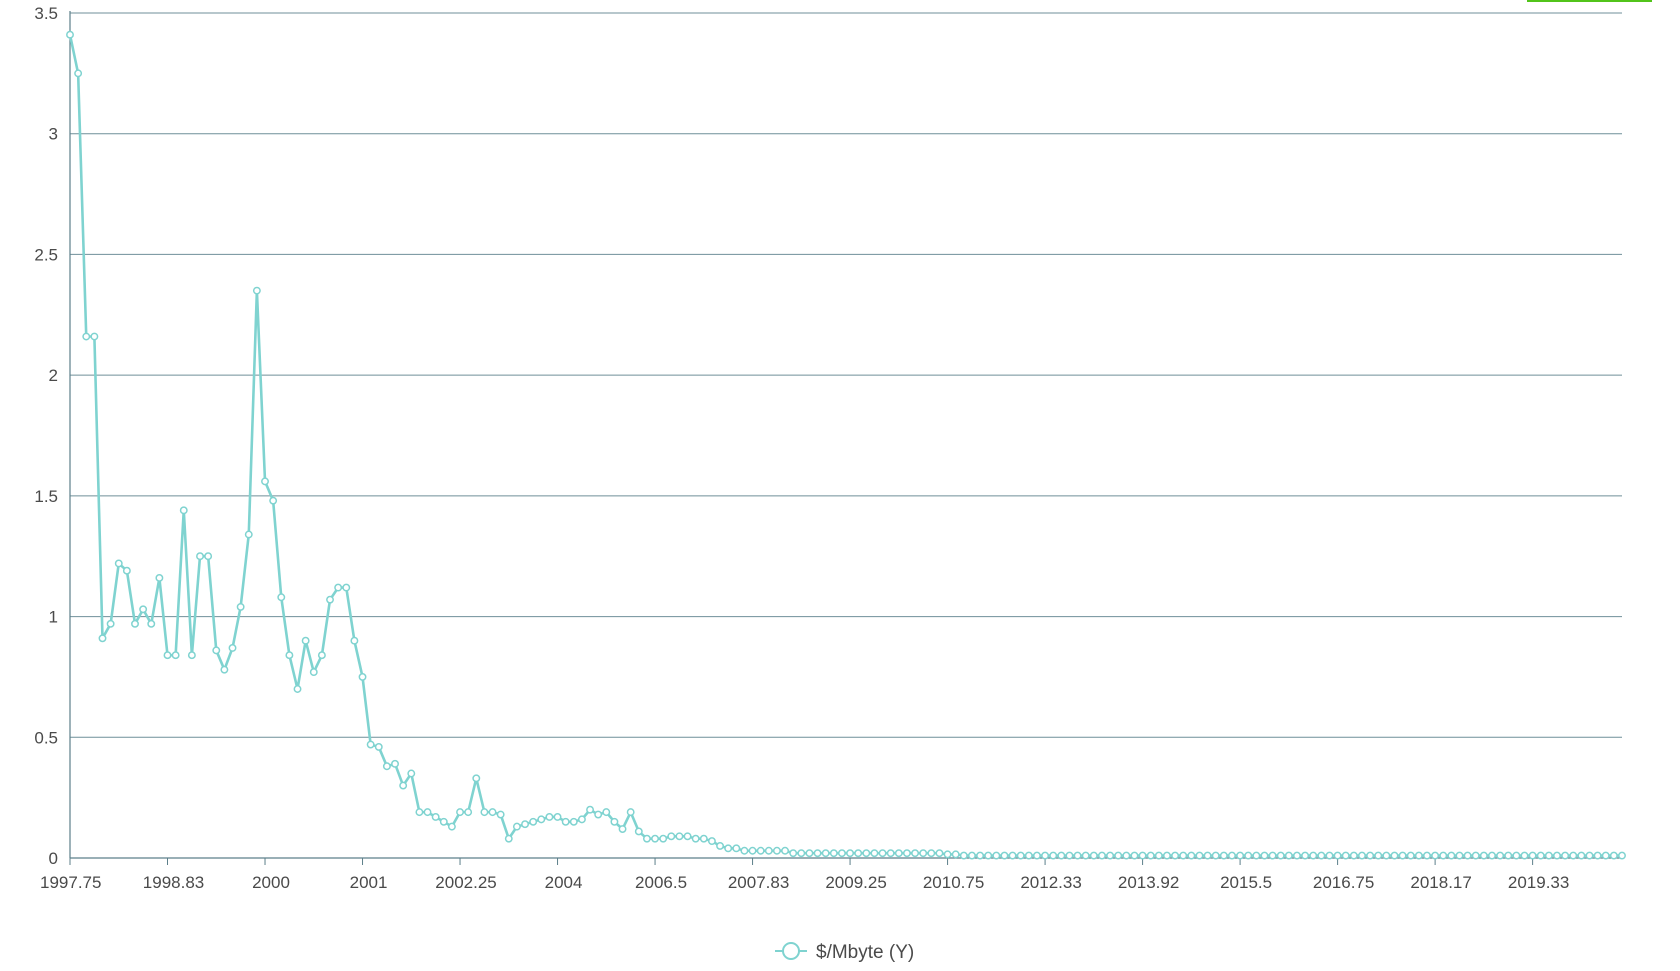 The image size is (1680, 971). I want to click on legend: $/Mbyte (Y), so click(844, 952).